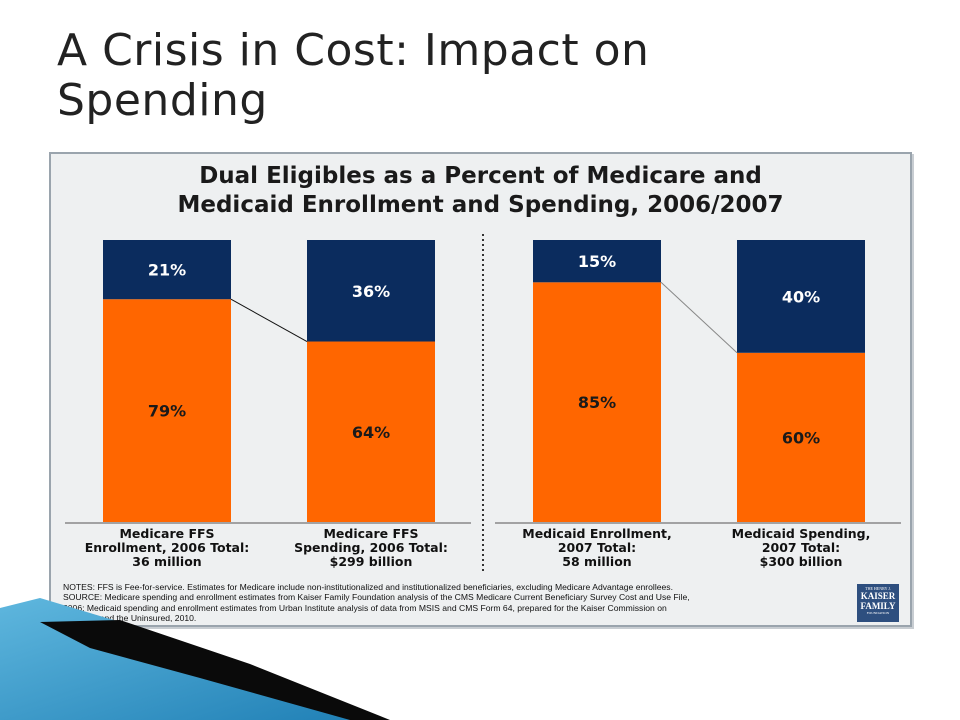  I want to click on category-label-line: Spending, 2006 Total:, so click(371, 547).